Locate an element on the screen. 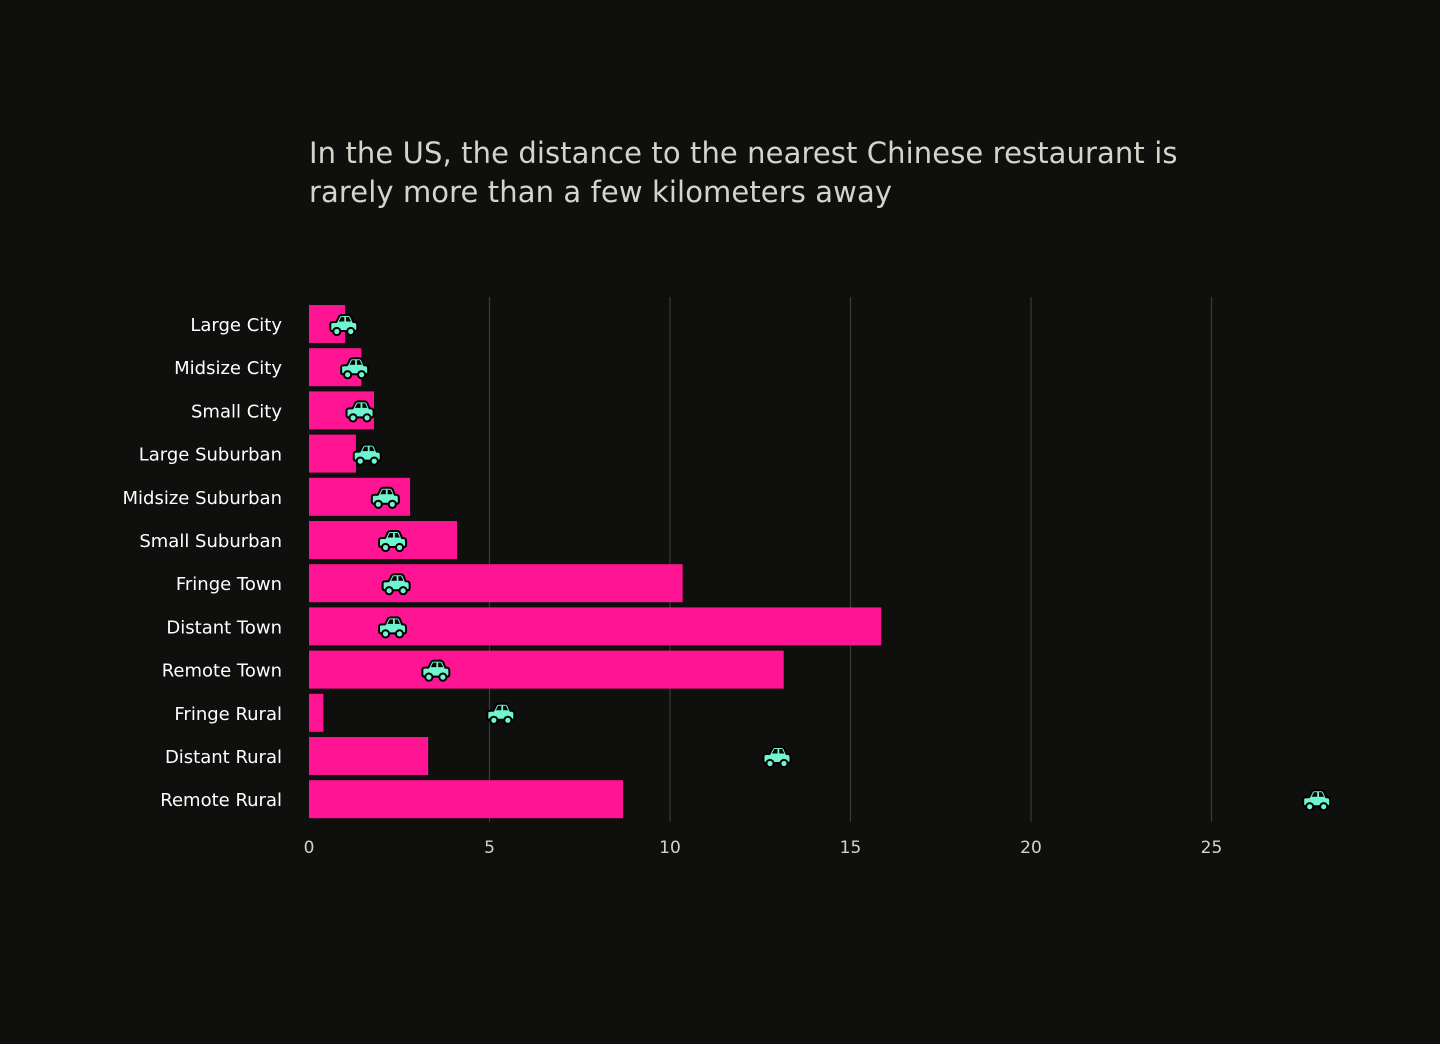 Image resolution: width=1440 pixels, height=1044 pixels. x-tick-label: 10 is located at coordinates (670, 848).